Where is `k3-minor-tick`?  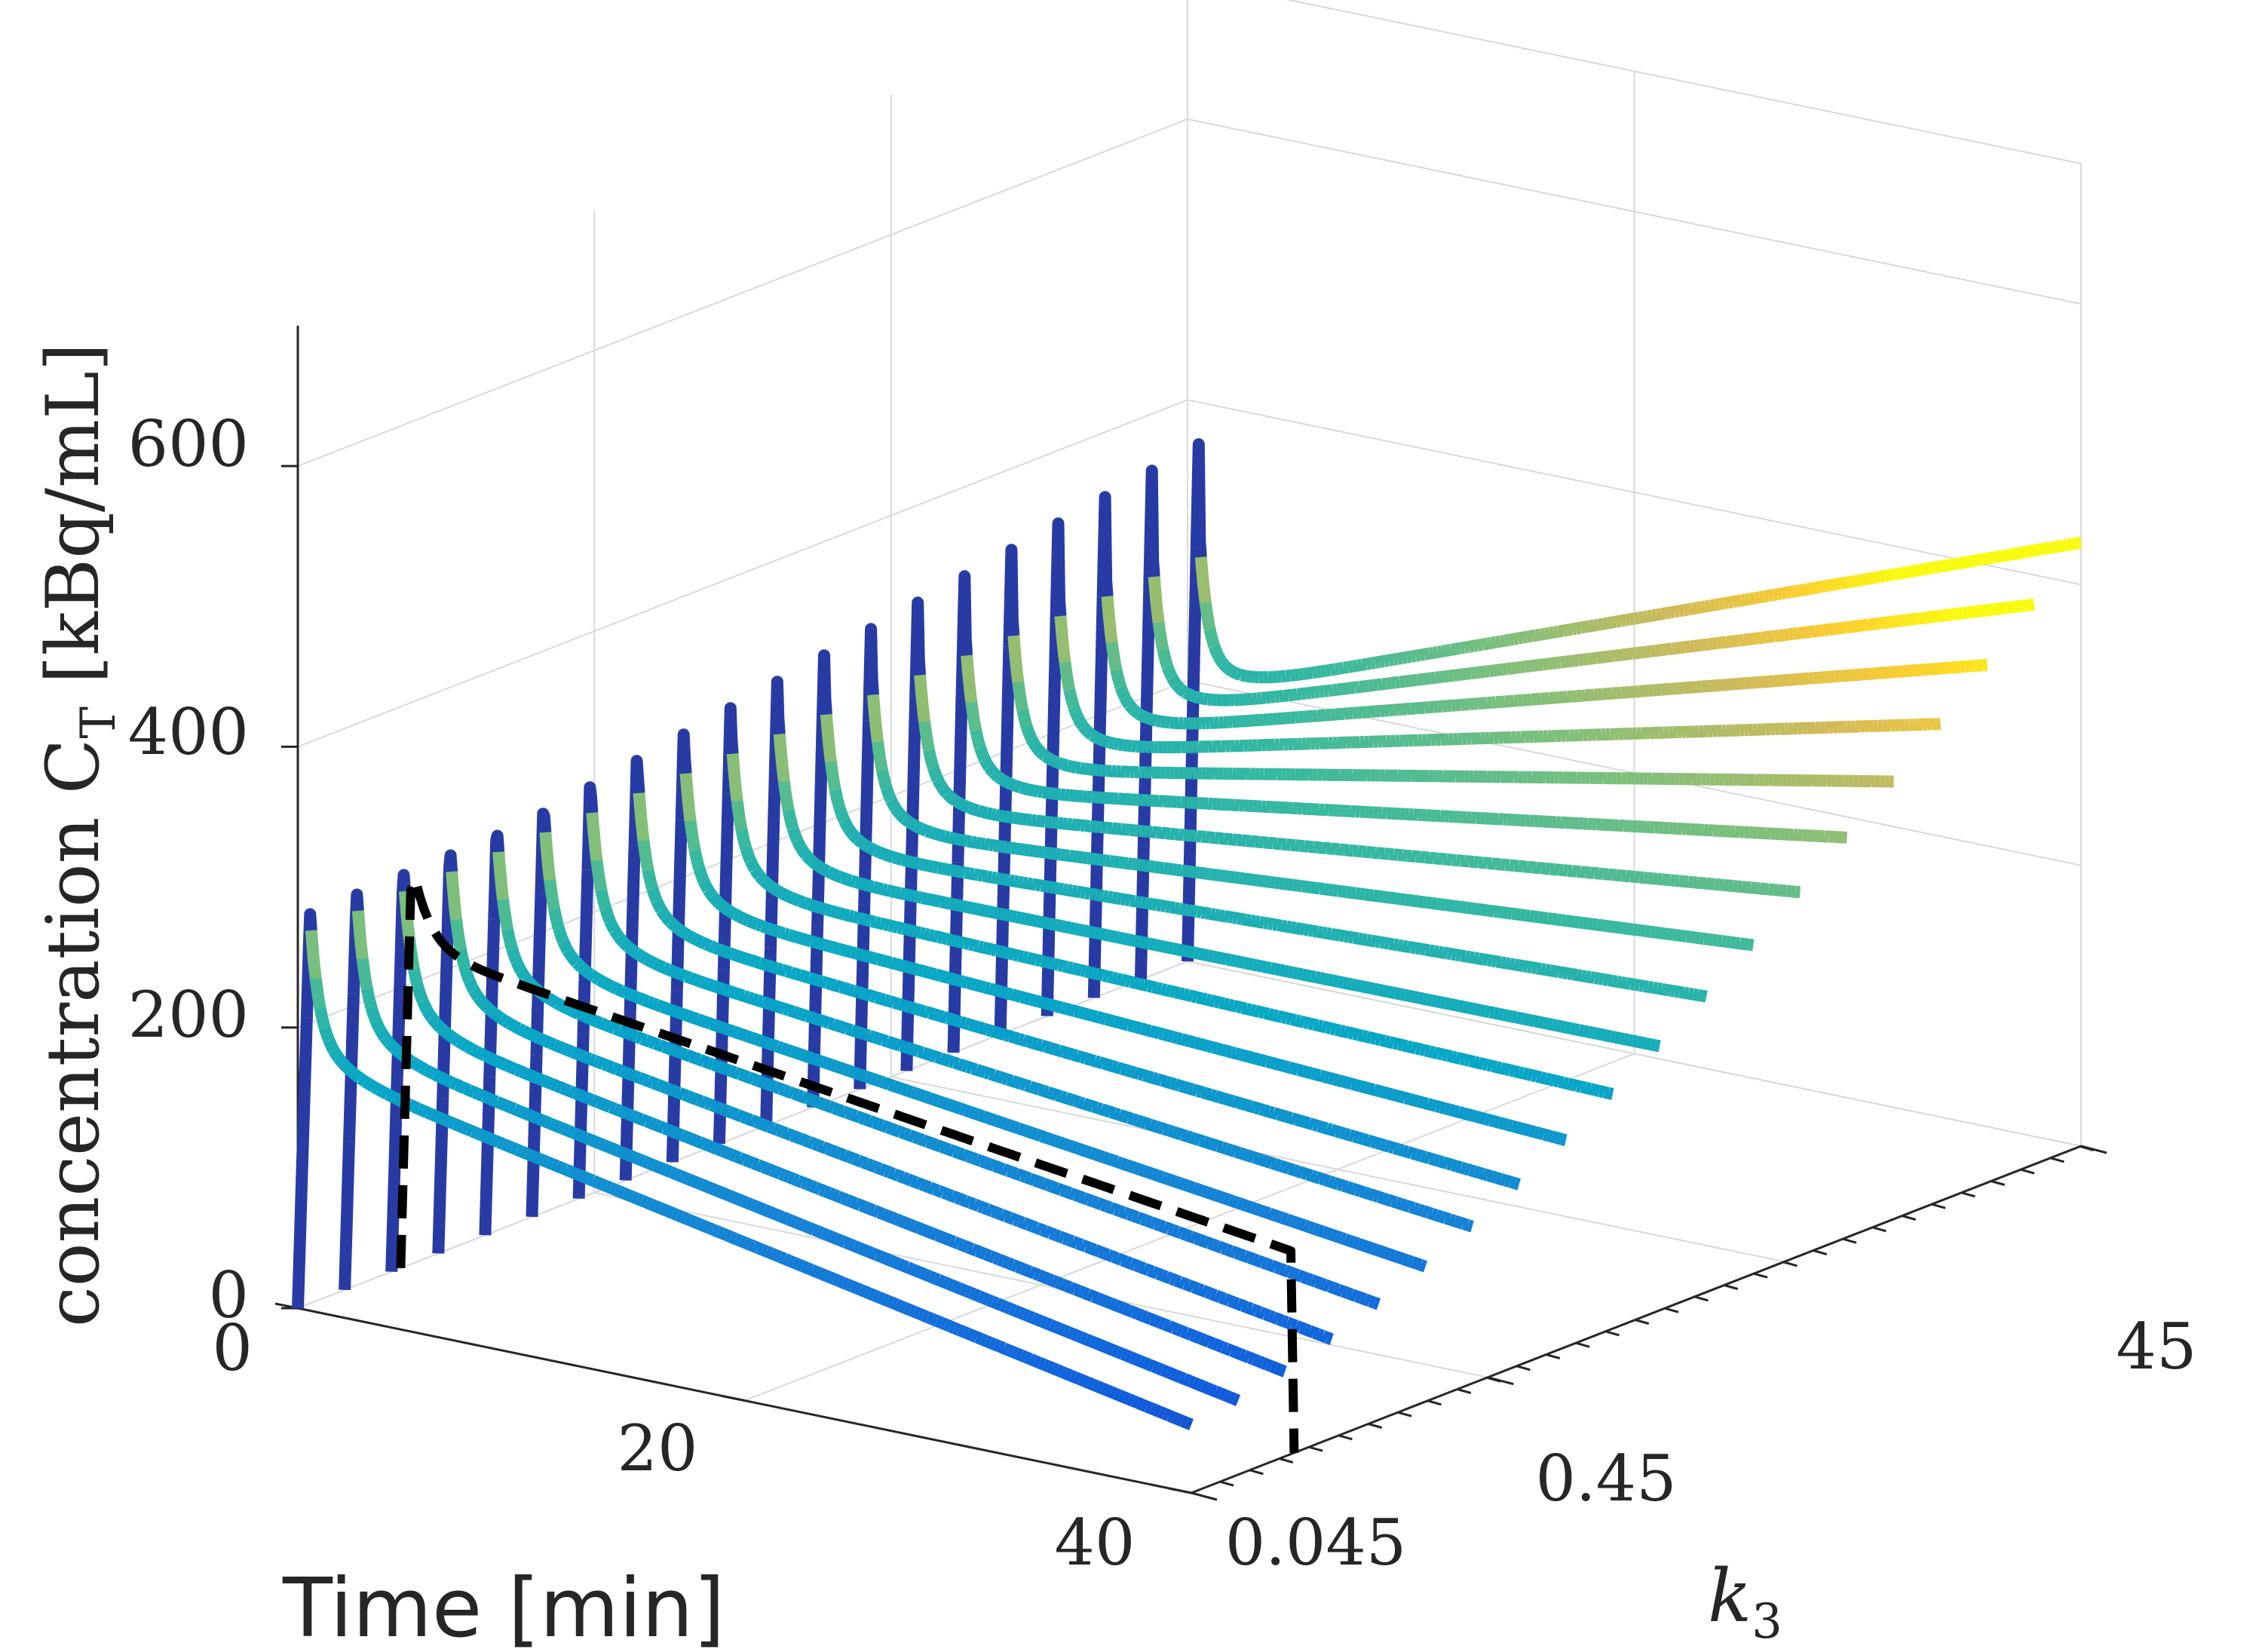 k3-minor-tick is located at coordinates (1226, 1483).